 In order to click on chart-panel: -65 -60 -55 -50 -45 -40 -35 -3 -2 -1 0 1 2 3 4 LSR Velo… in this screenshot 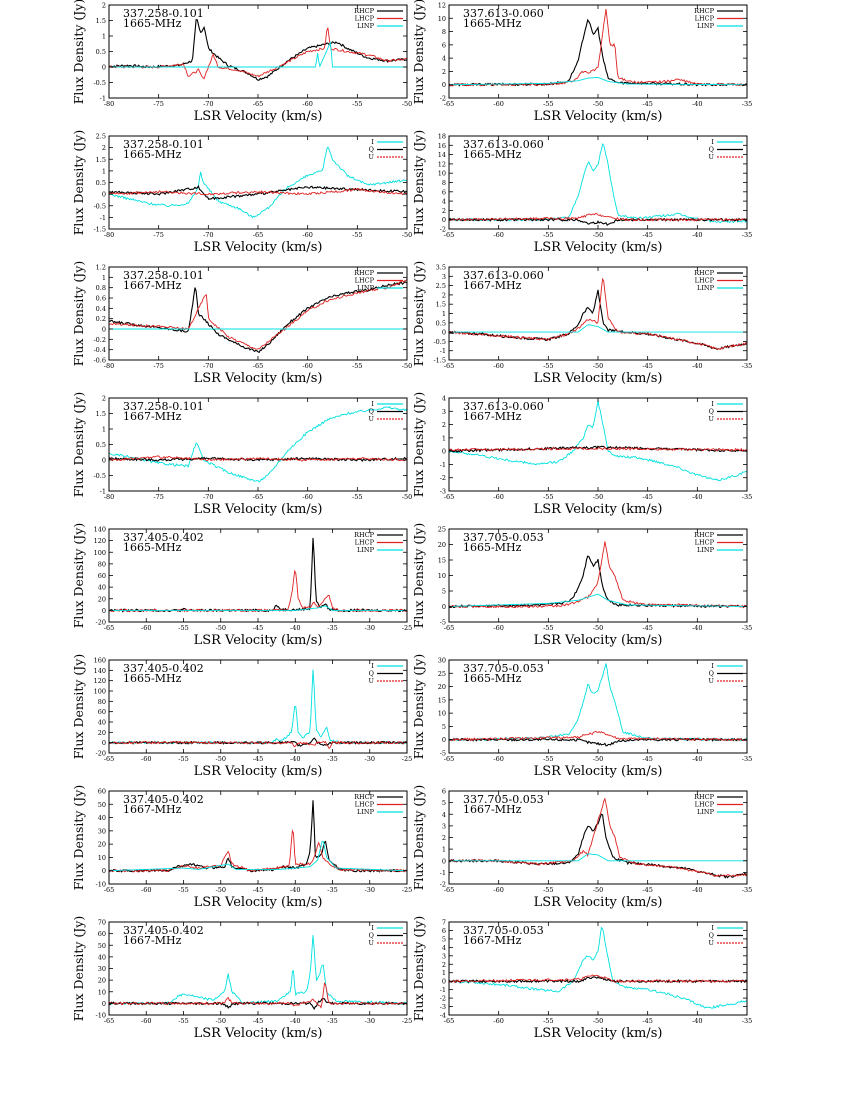, I will do `click(581, 454)`.